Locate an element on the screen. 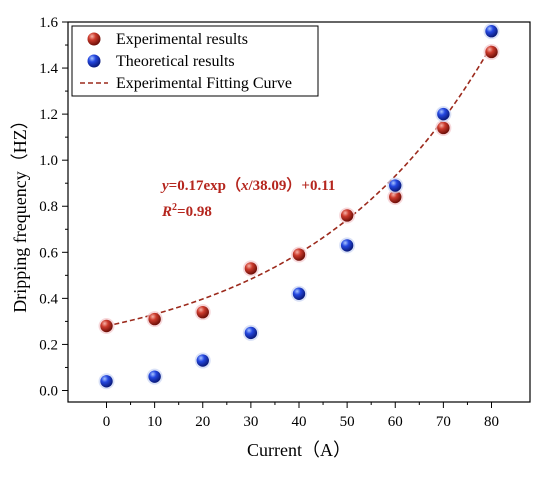 The width and height of the screenshot is (550, 477). x-tick-label: 80 is located at coordinates (491, 422).